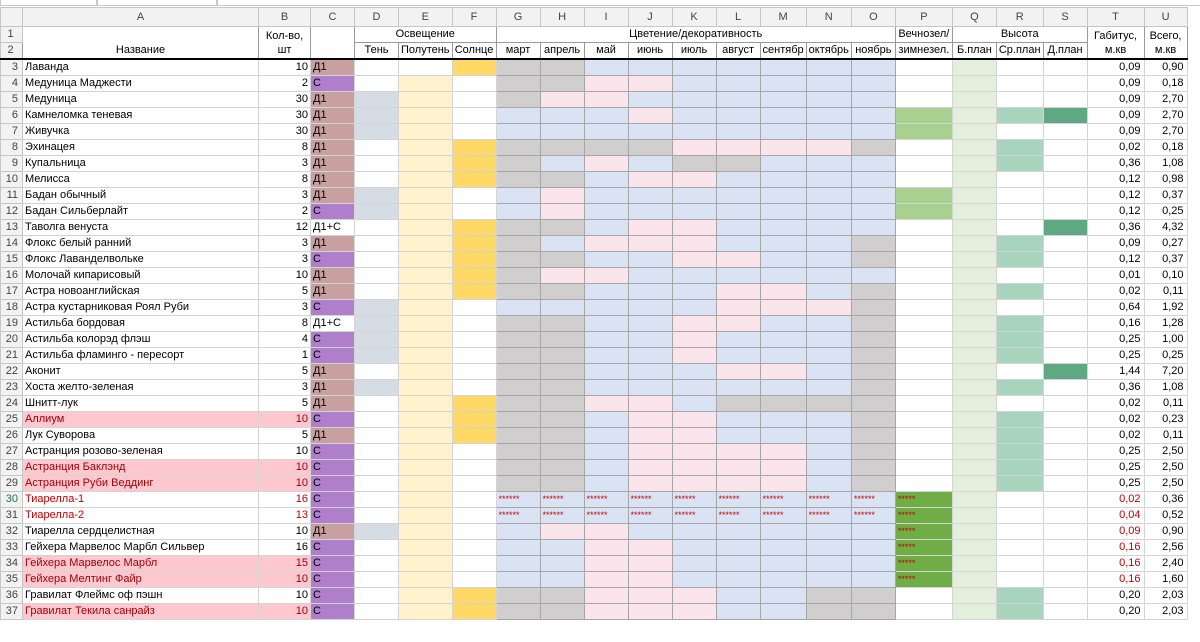 The image size is (1200, 642). I want to click on row-header-8: 8, so click(11, 147).